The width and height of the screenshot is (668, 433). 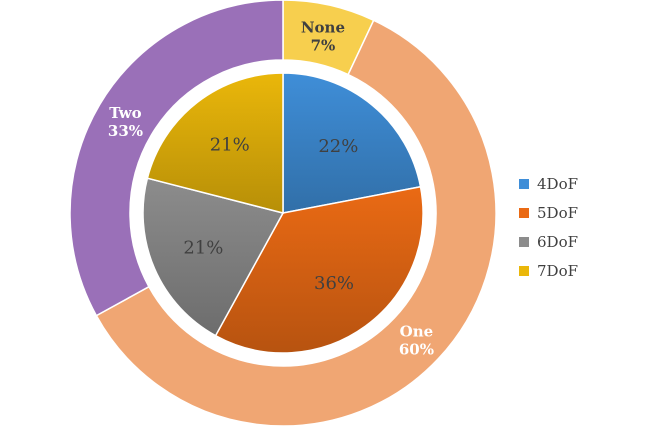 I want to click on inner-slice-4dof, so click(x=352, y=143).